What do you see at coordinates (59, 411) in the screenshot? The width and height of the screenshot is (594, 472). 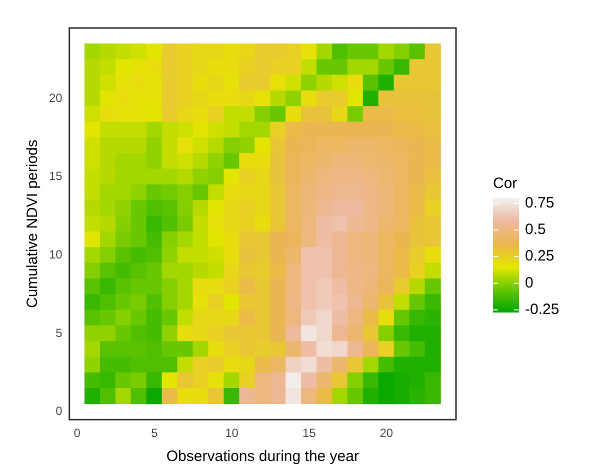 I see `y-tick-label: 0` at bounding box center [59, 411].